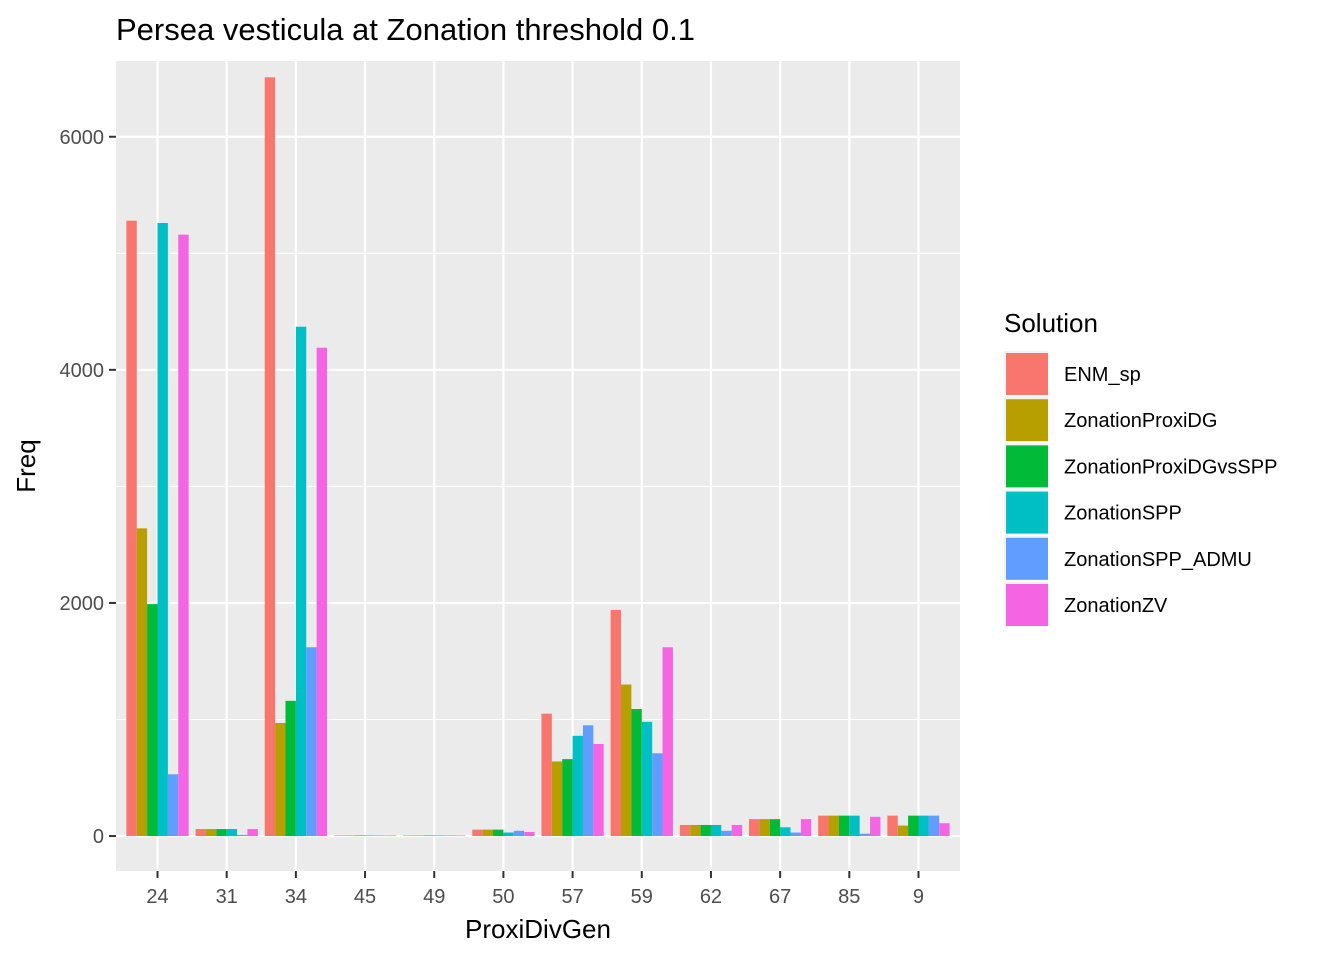  What do you see at coordinates (1051, 323) in the screenshot?
I see `legend-title: Solution` at bounding box center [1051, 323].